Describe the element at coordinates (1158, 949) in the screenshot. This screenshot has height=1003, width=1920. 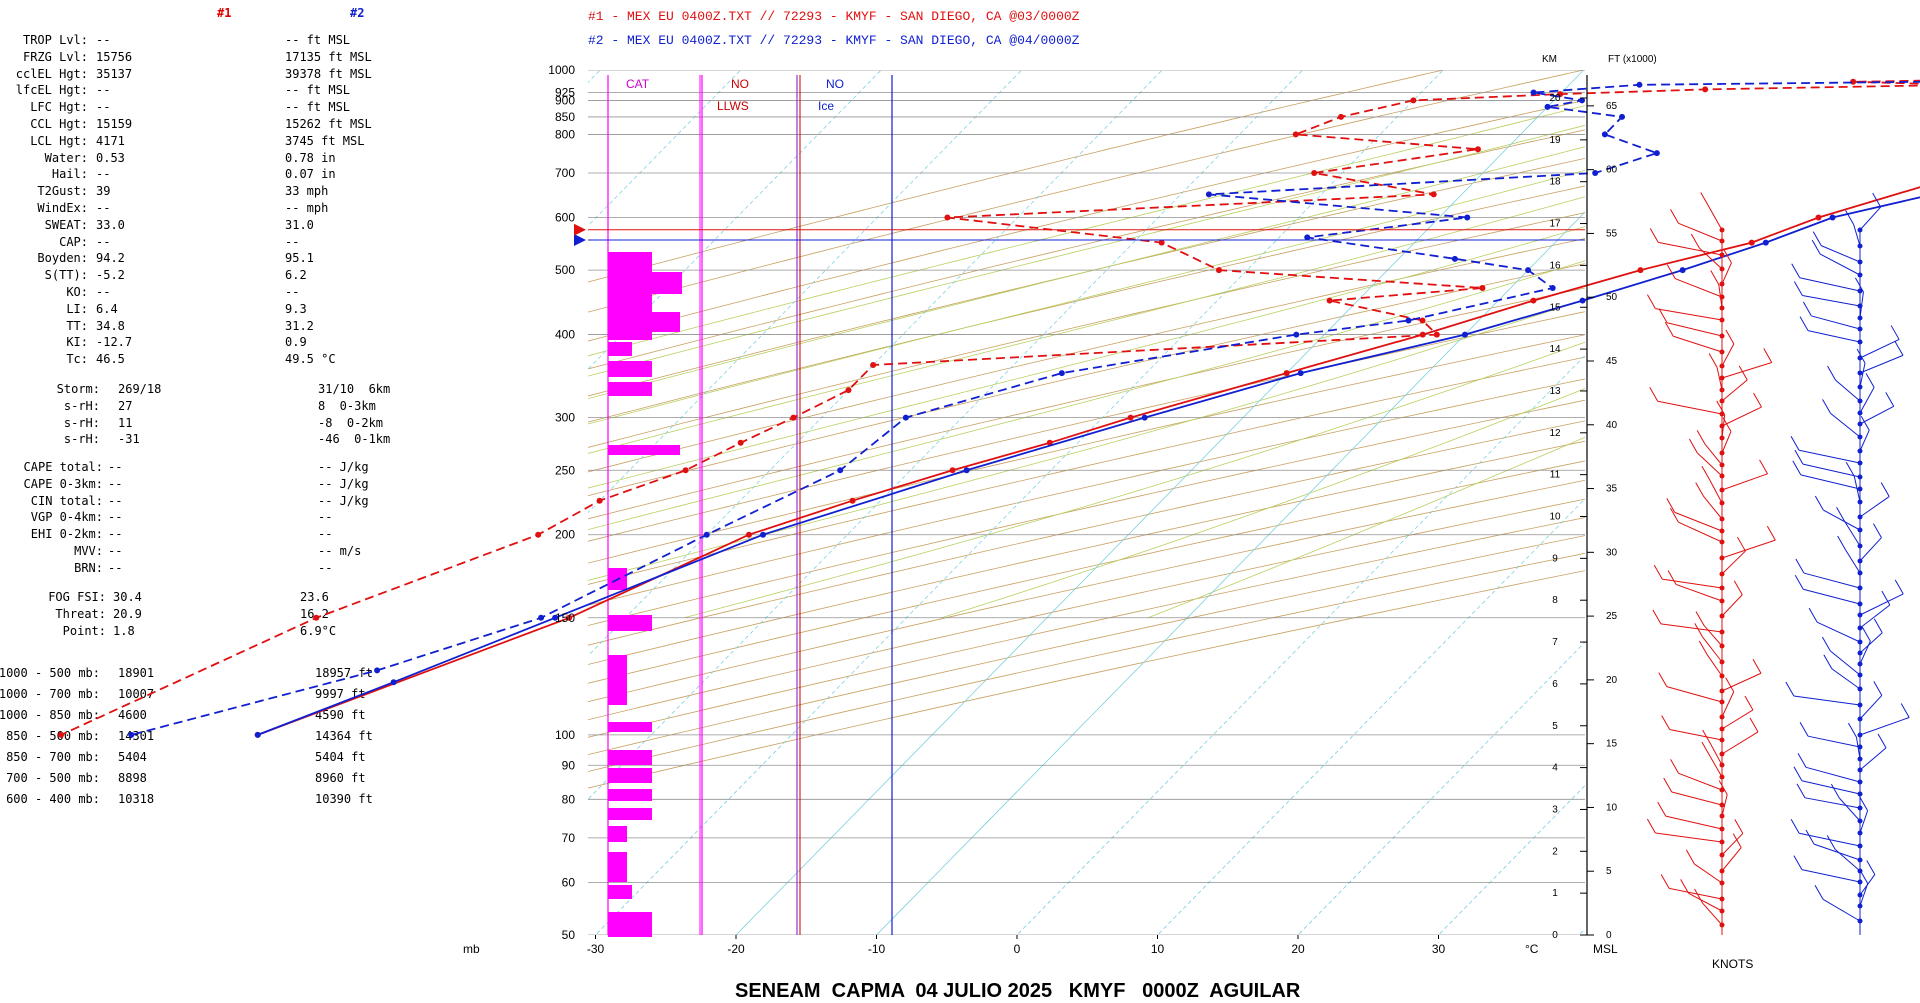
I see `temp-tick-label: 10` at that location.